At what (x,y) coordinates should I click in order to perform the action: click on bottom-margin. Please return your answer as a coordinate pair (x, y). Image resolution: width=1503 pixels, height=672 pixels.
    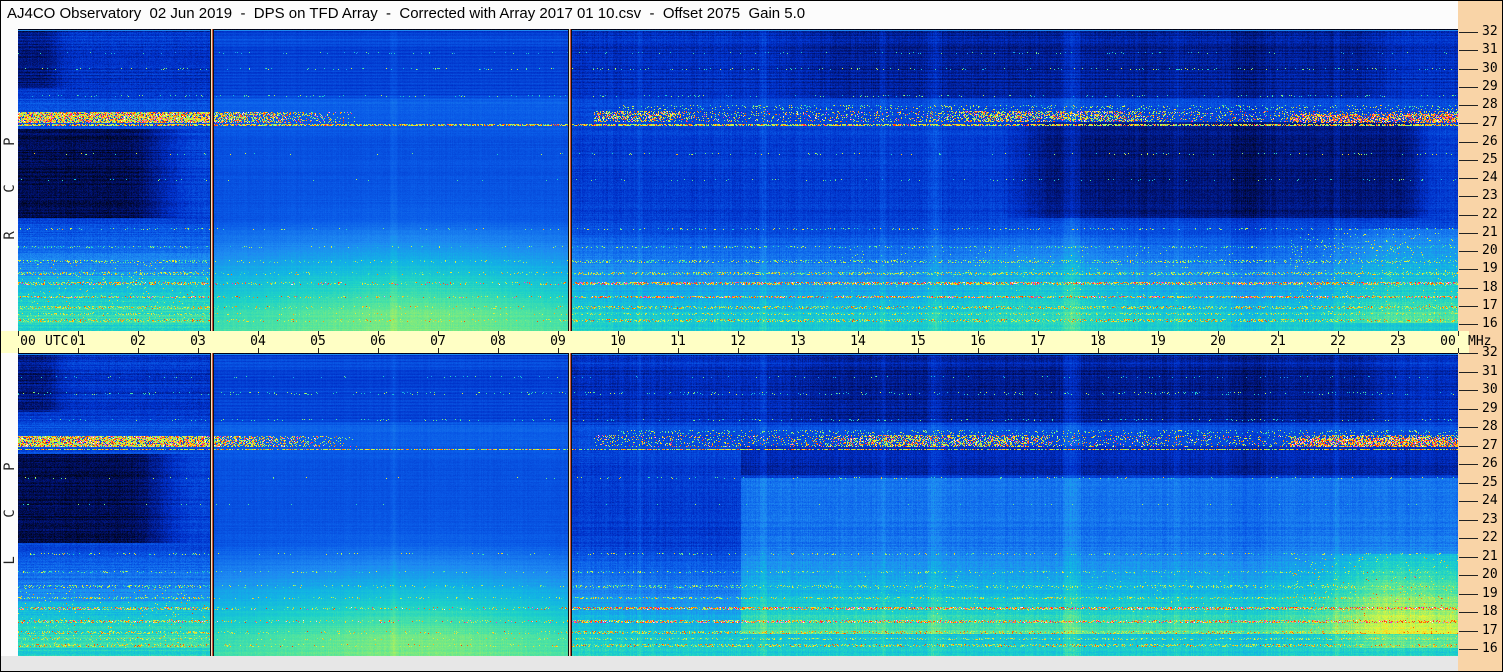
    Looking at the image, I should click on (729, 663).